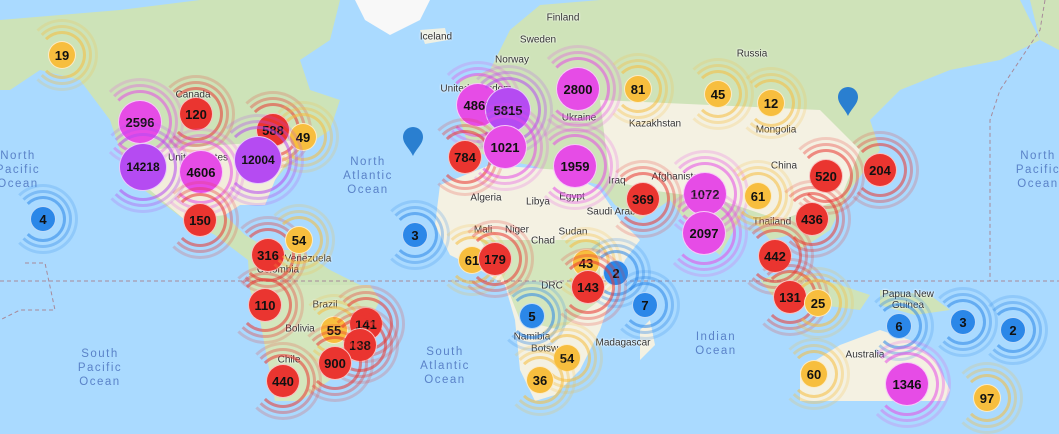 Image resolution: width=1059 pixels, height=434 pixels. What do you see at coordinates (100, 368) in the screenshot?
I see `ocean-label: South Pacific Ocean` at bounding box center [100, 368].